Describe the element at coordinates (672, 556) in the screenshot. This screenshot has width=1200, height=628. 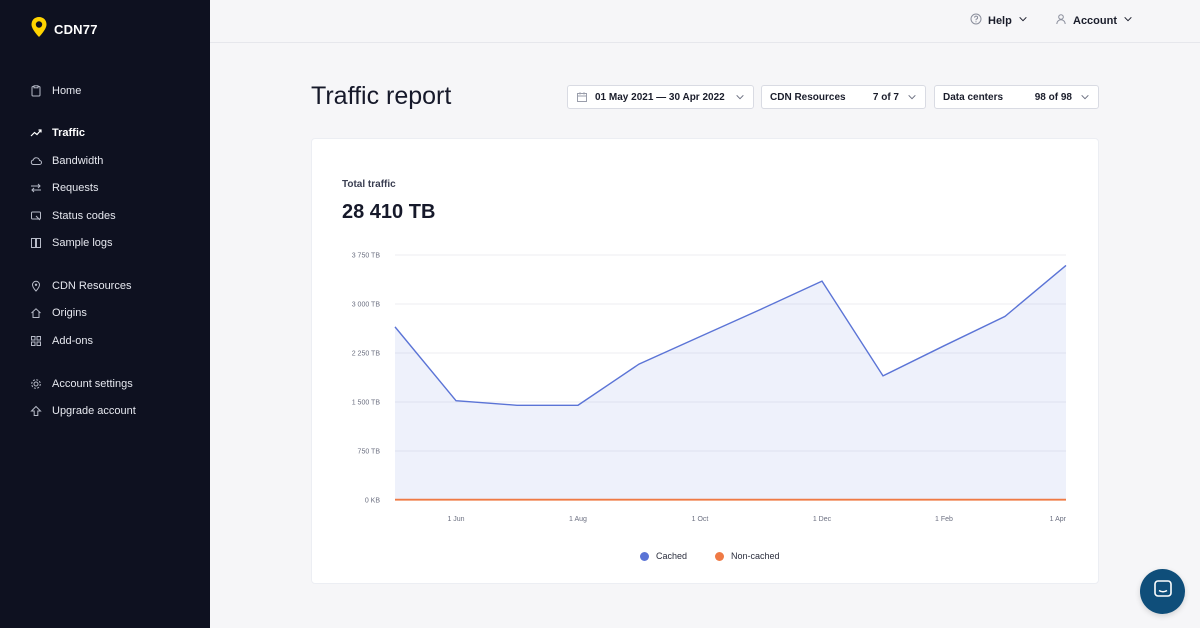
I see `legend-label: Cached` at that location.